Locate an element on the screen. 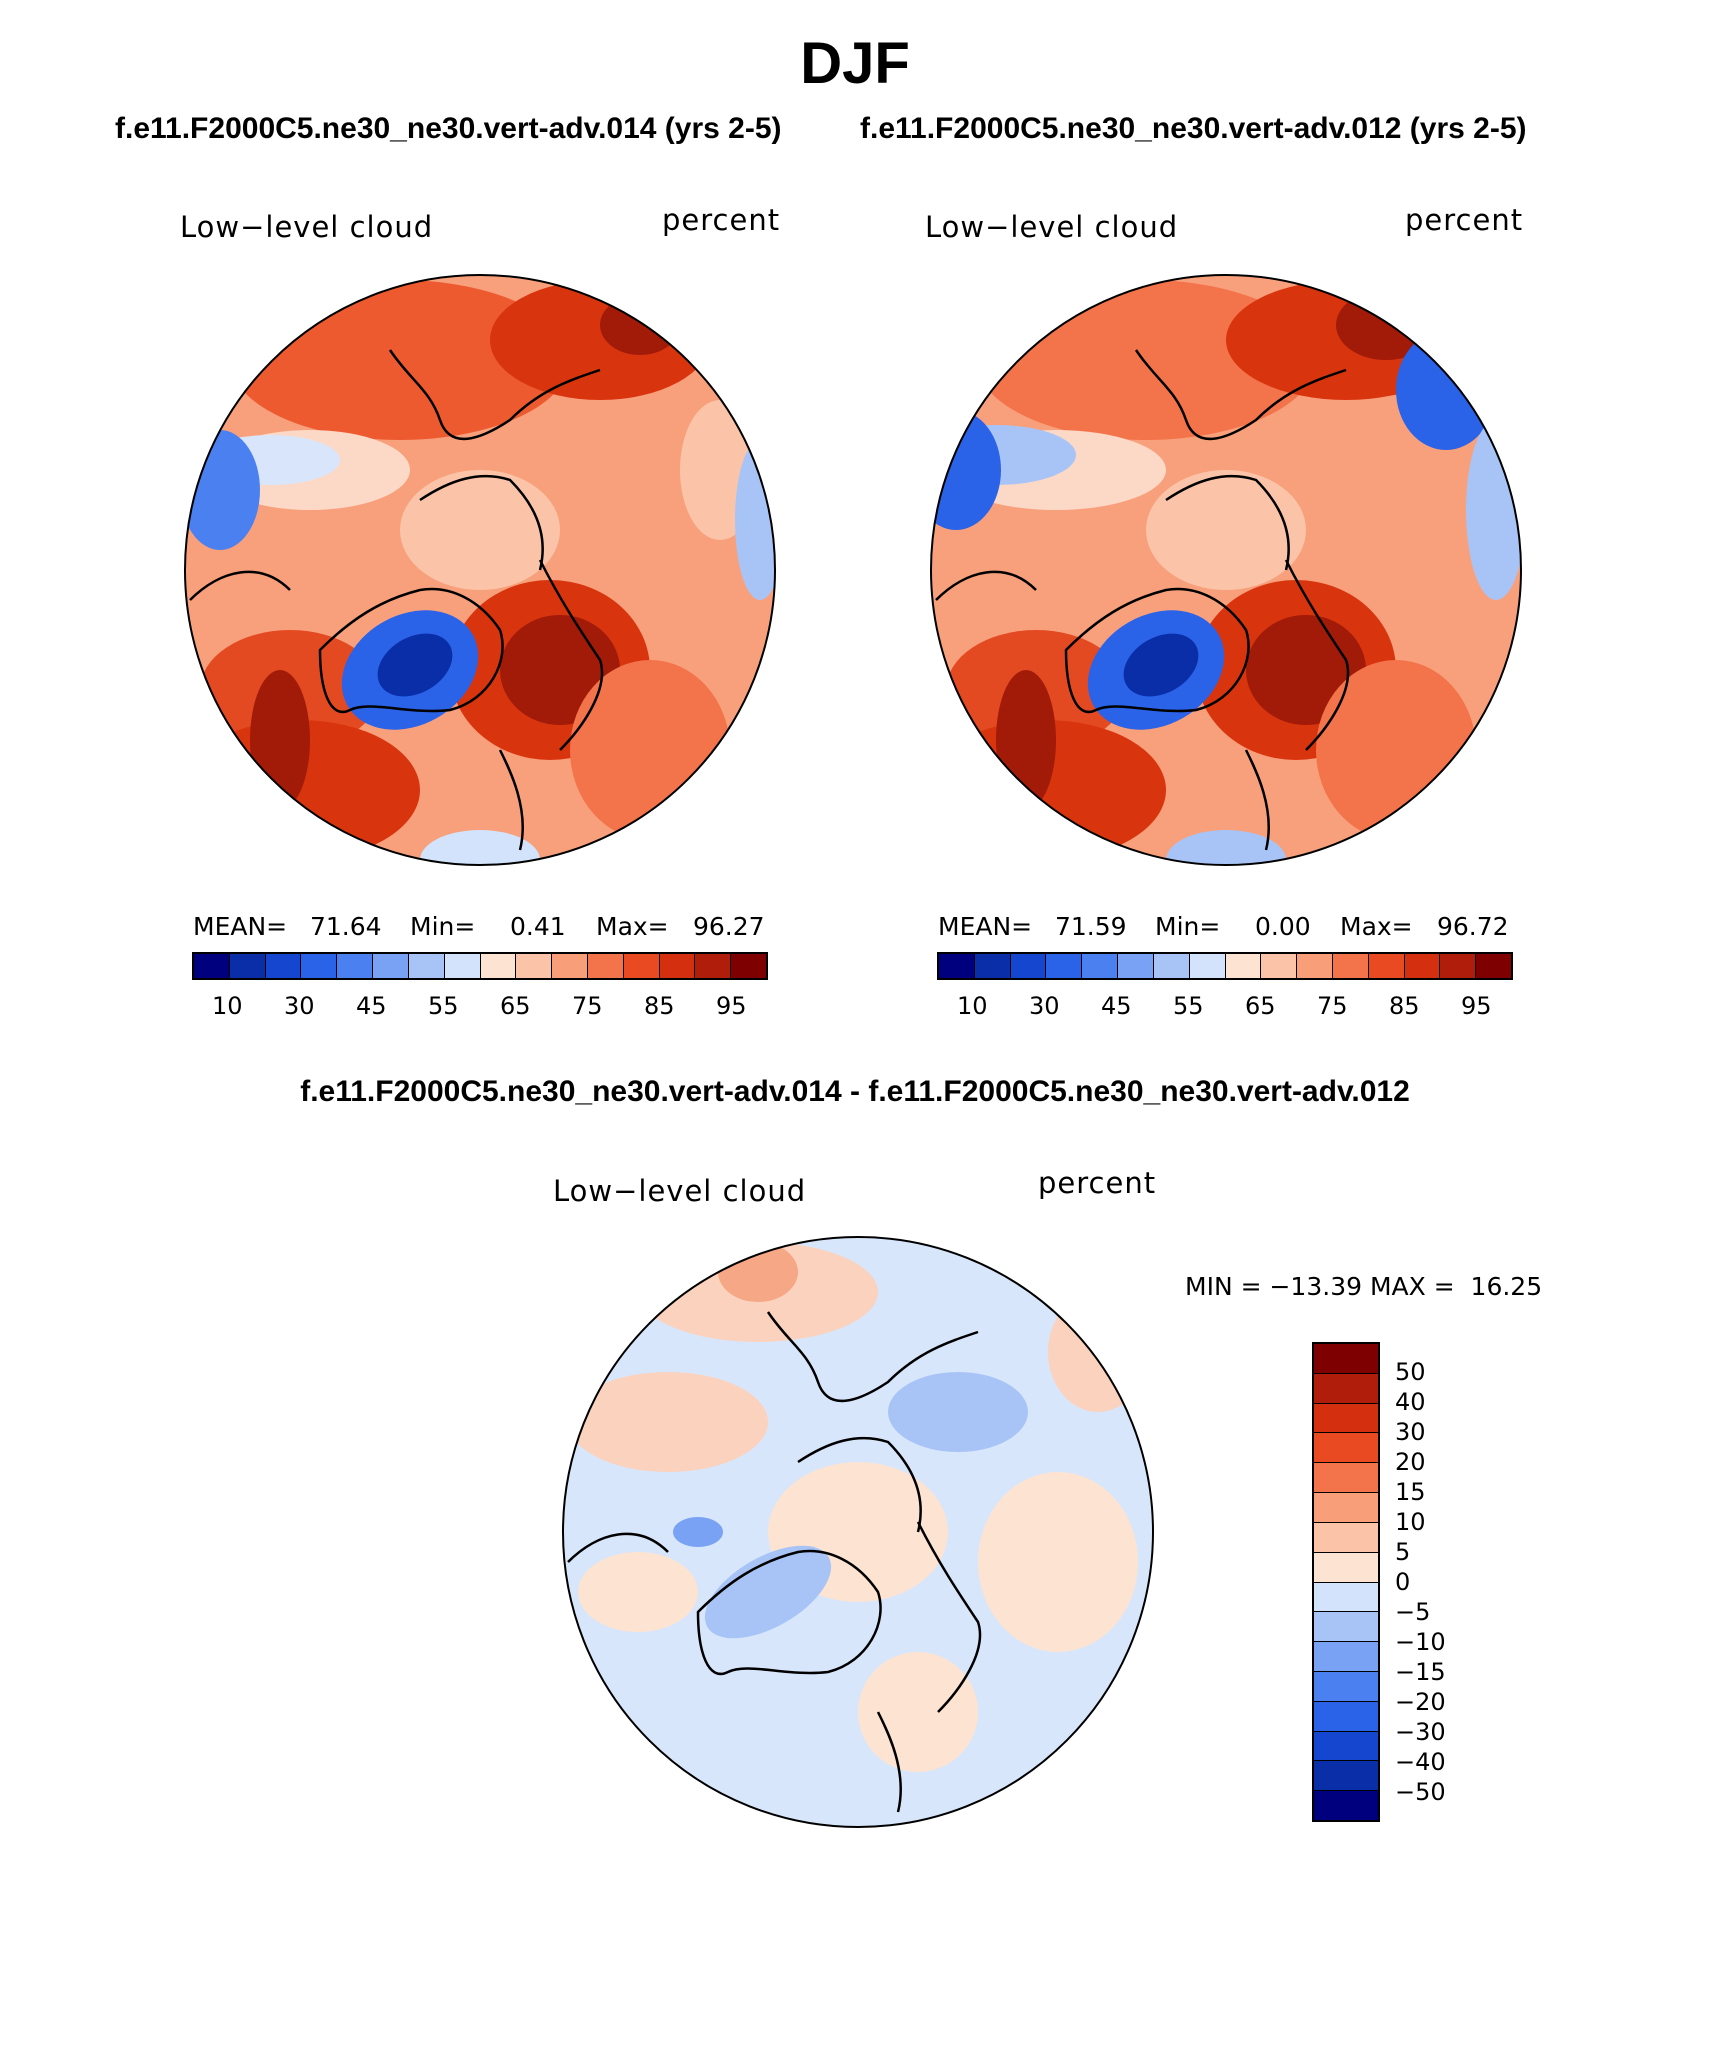 Image resolution: width=1710 pixels, height=2061 pixels. panel1-tick-label: 95 is located at coordinates (731, 1006).